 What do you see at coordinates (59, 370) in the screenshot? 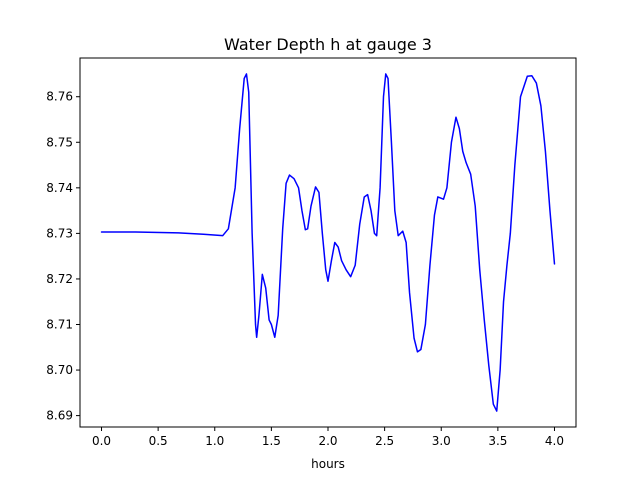
I see `y-tick-label: 8.70` at bounding box center [59, 370].